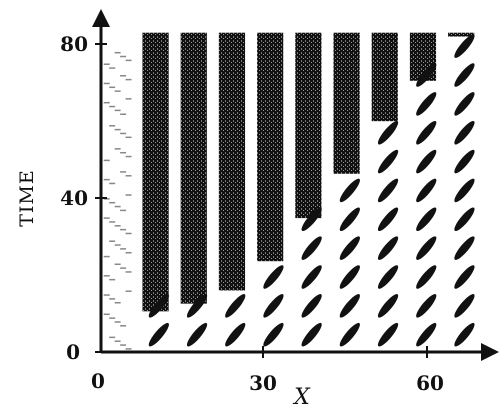  What do you see at coordinates (430, 383) in the screenshot?
I see `x-tick-label-60: 60` at bounding box center [430, 383].